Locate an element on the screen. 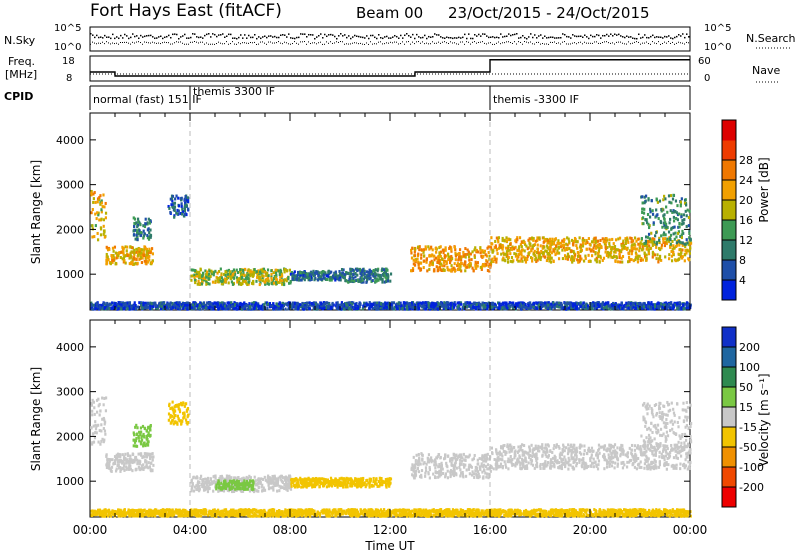  nsky-label: N.Sky is located at coordinates (20, 40).